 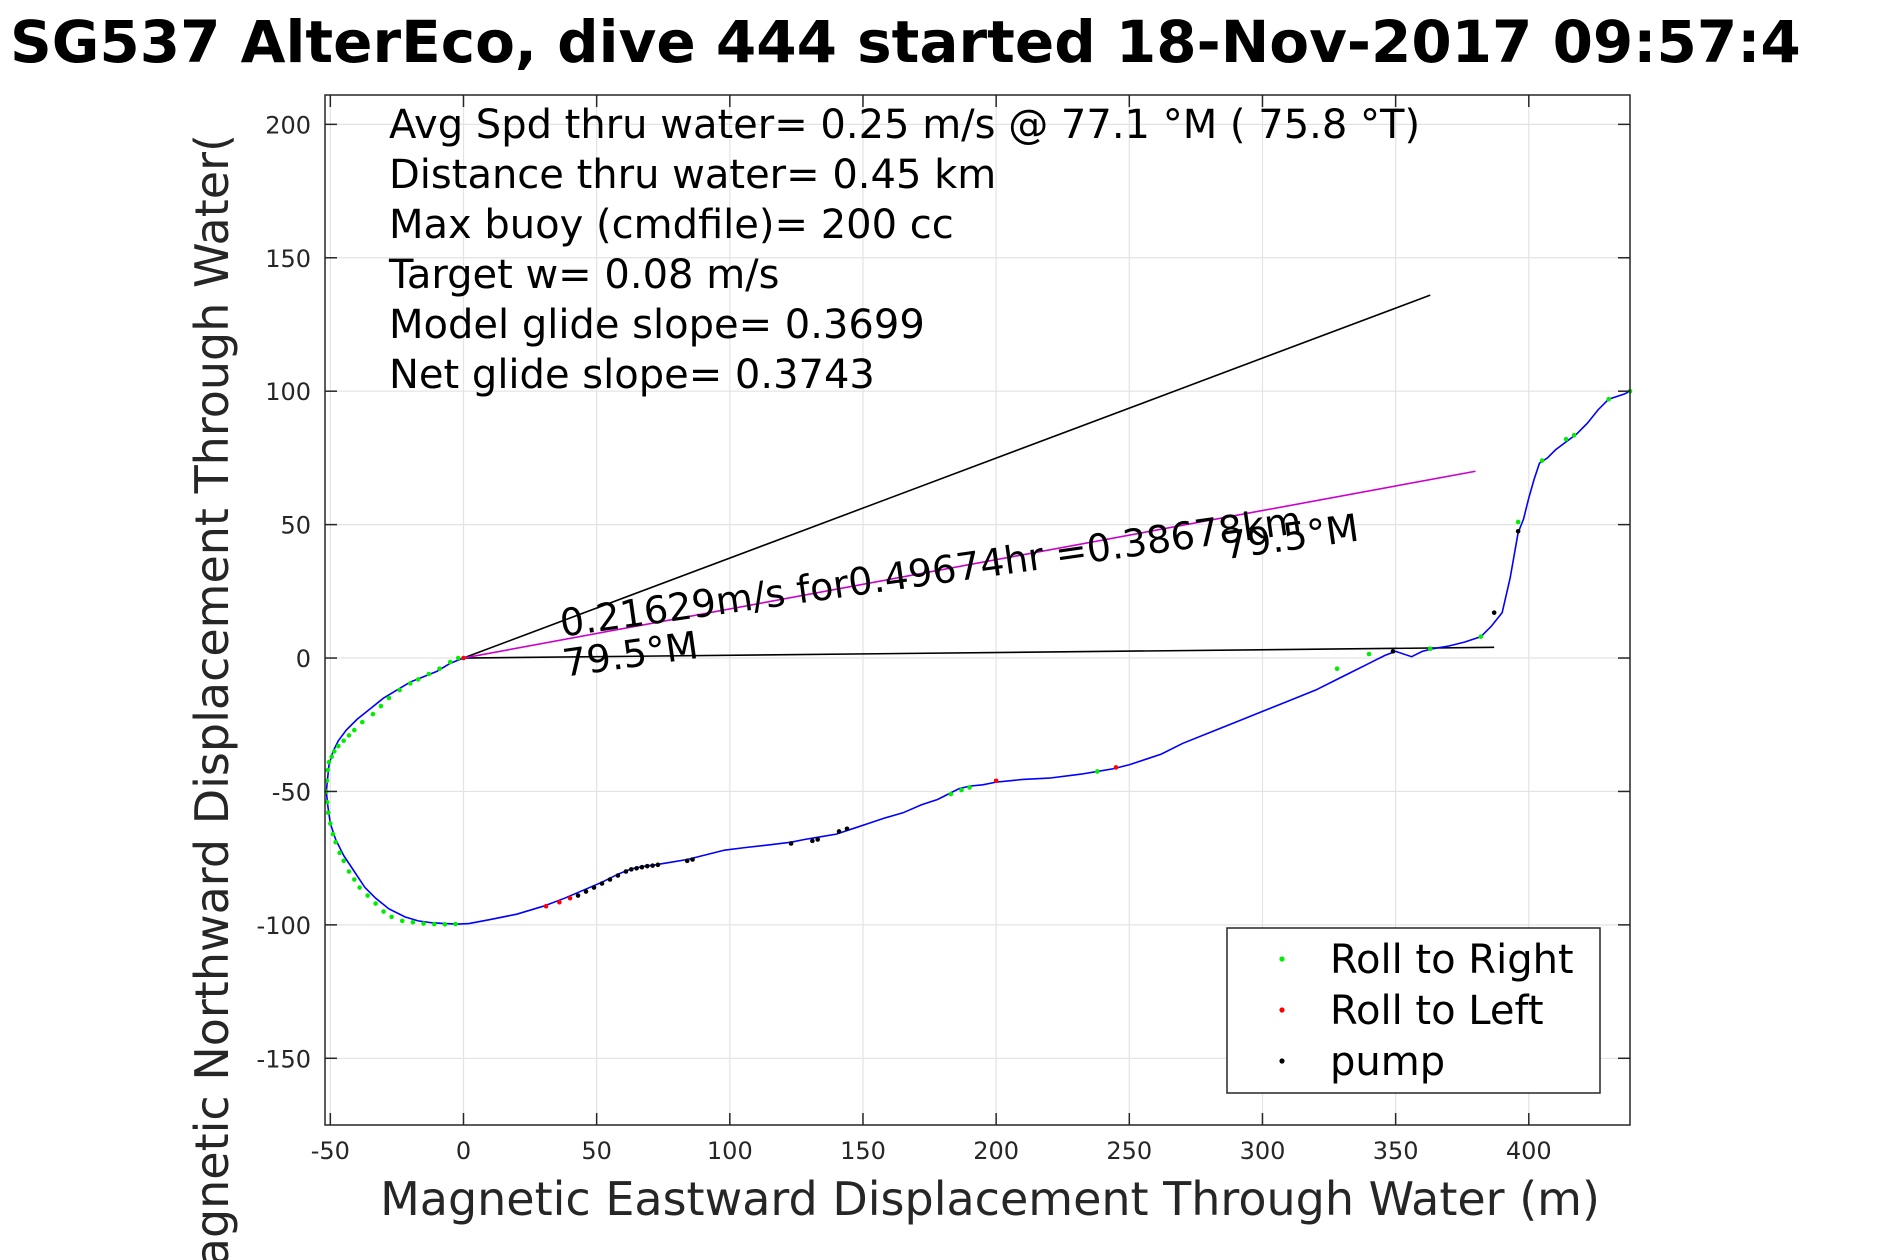 I want to click on legend-label-pump: pump, so click(x=1387, y=1062).